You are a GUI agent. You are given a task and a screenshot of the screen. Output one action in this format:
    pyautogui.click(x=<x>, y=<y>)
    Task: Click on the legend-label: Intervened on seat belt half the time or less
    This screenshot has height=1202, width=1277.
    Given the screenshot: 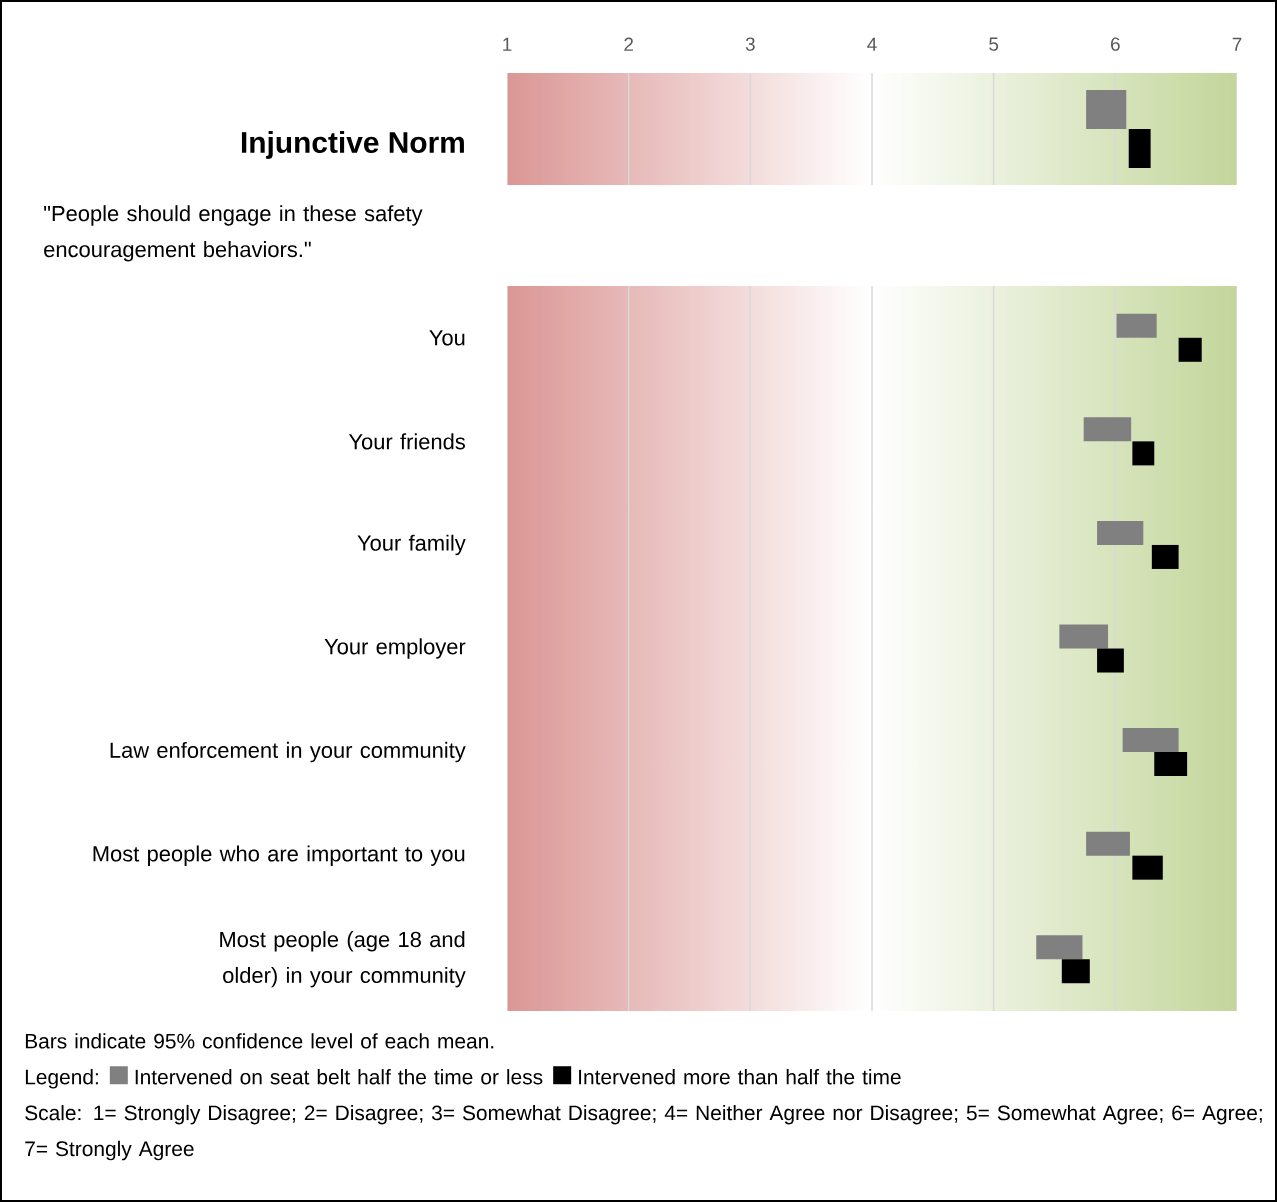 What is the action you would take?
    pyautogui.click(x=339, y=1077)
    